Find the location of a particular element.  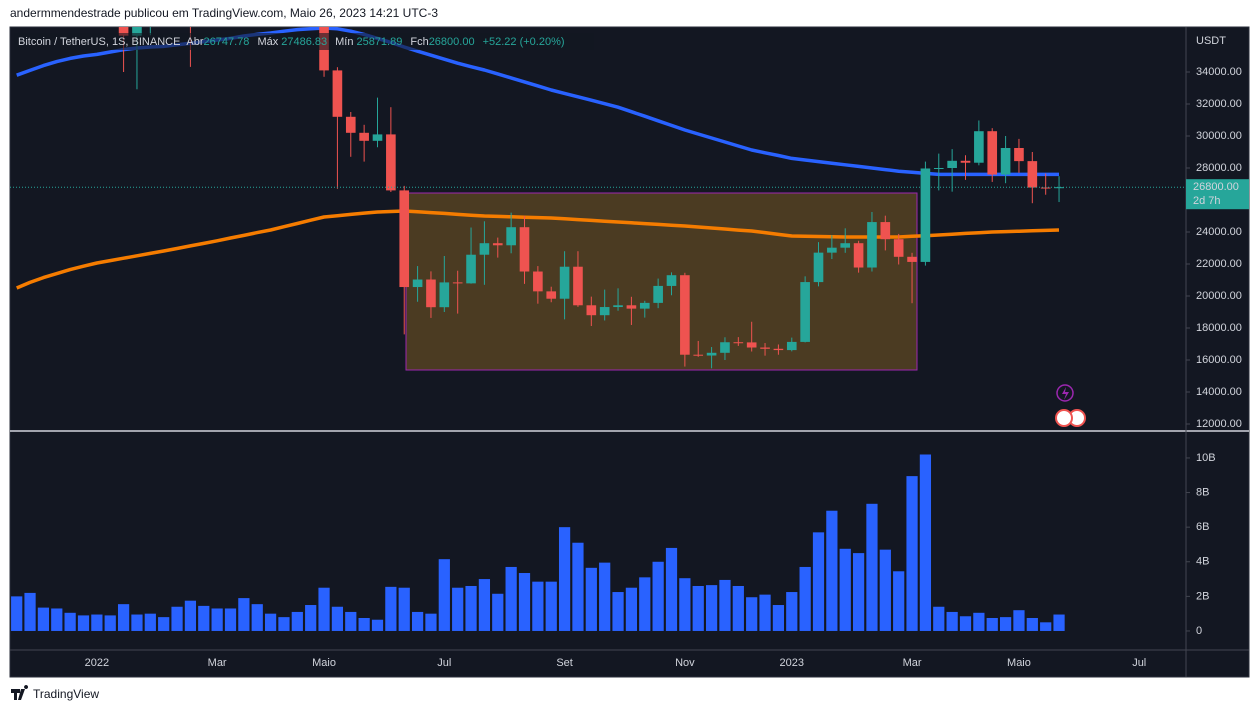

y-tick-label: 4B is located at coordinates (1202, 562).